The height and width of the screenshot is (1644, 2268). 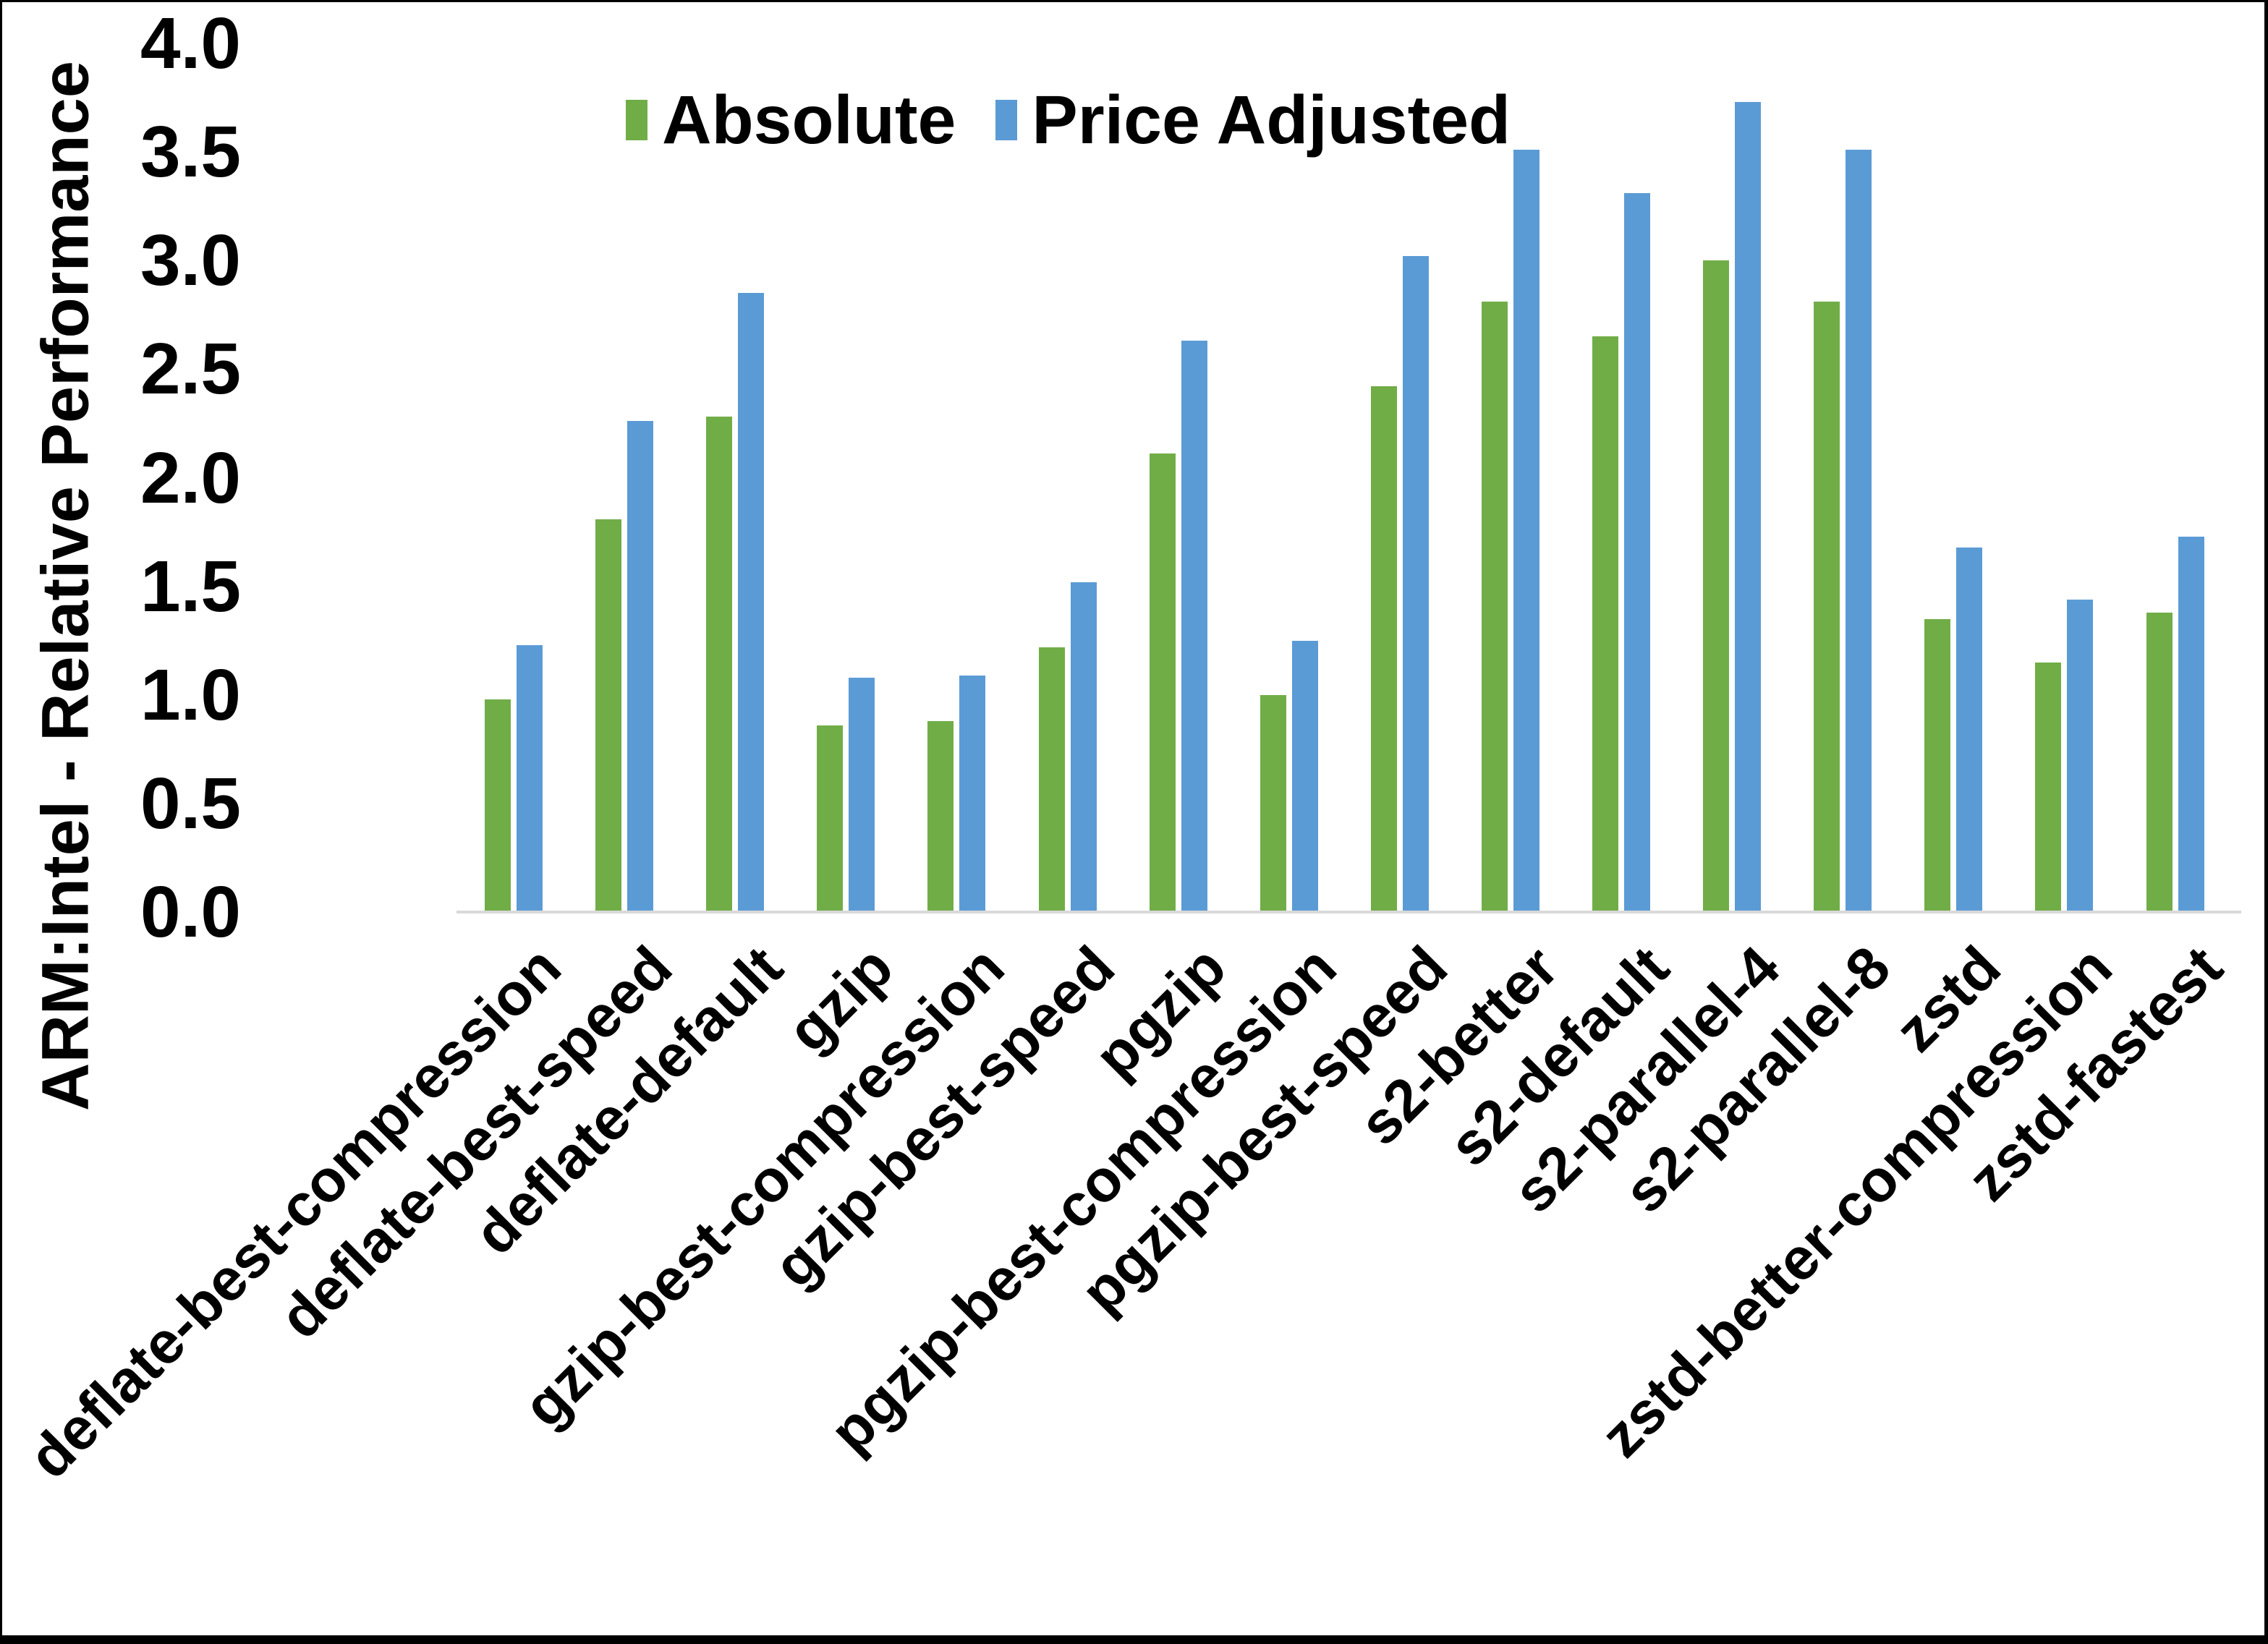 What do you see at coordinates (190, 912) in the screenshot?
I see `y-tick-0.0: 0.0` at bounding box center [190, 912].